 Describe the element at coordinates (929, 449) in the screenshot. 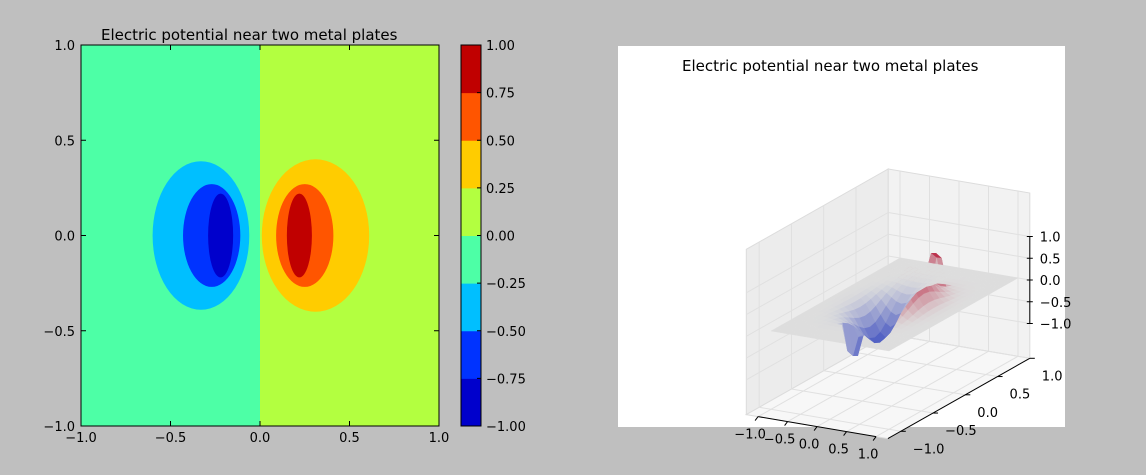

I see `y-tick-label-3d: −1.0` at that location.